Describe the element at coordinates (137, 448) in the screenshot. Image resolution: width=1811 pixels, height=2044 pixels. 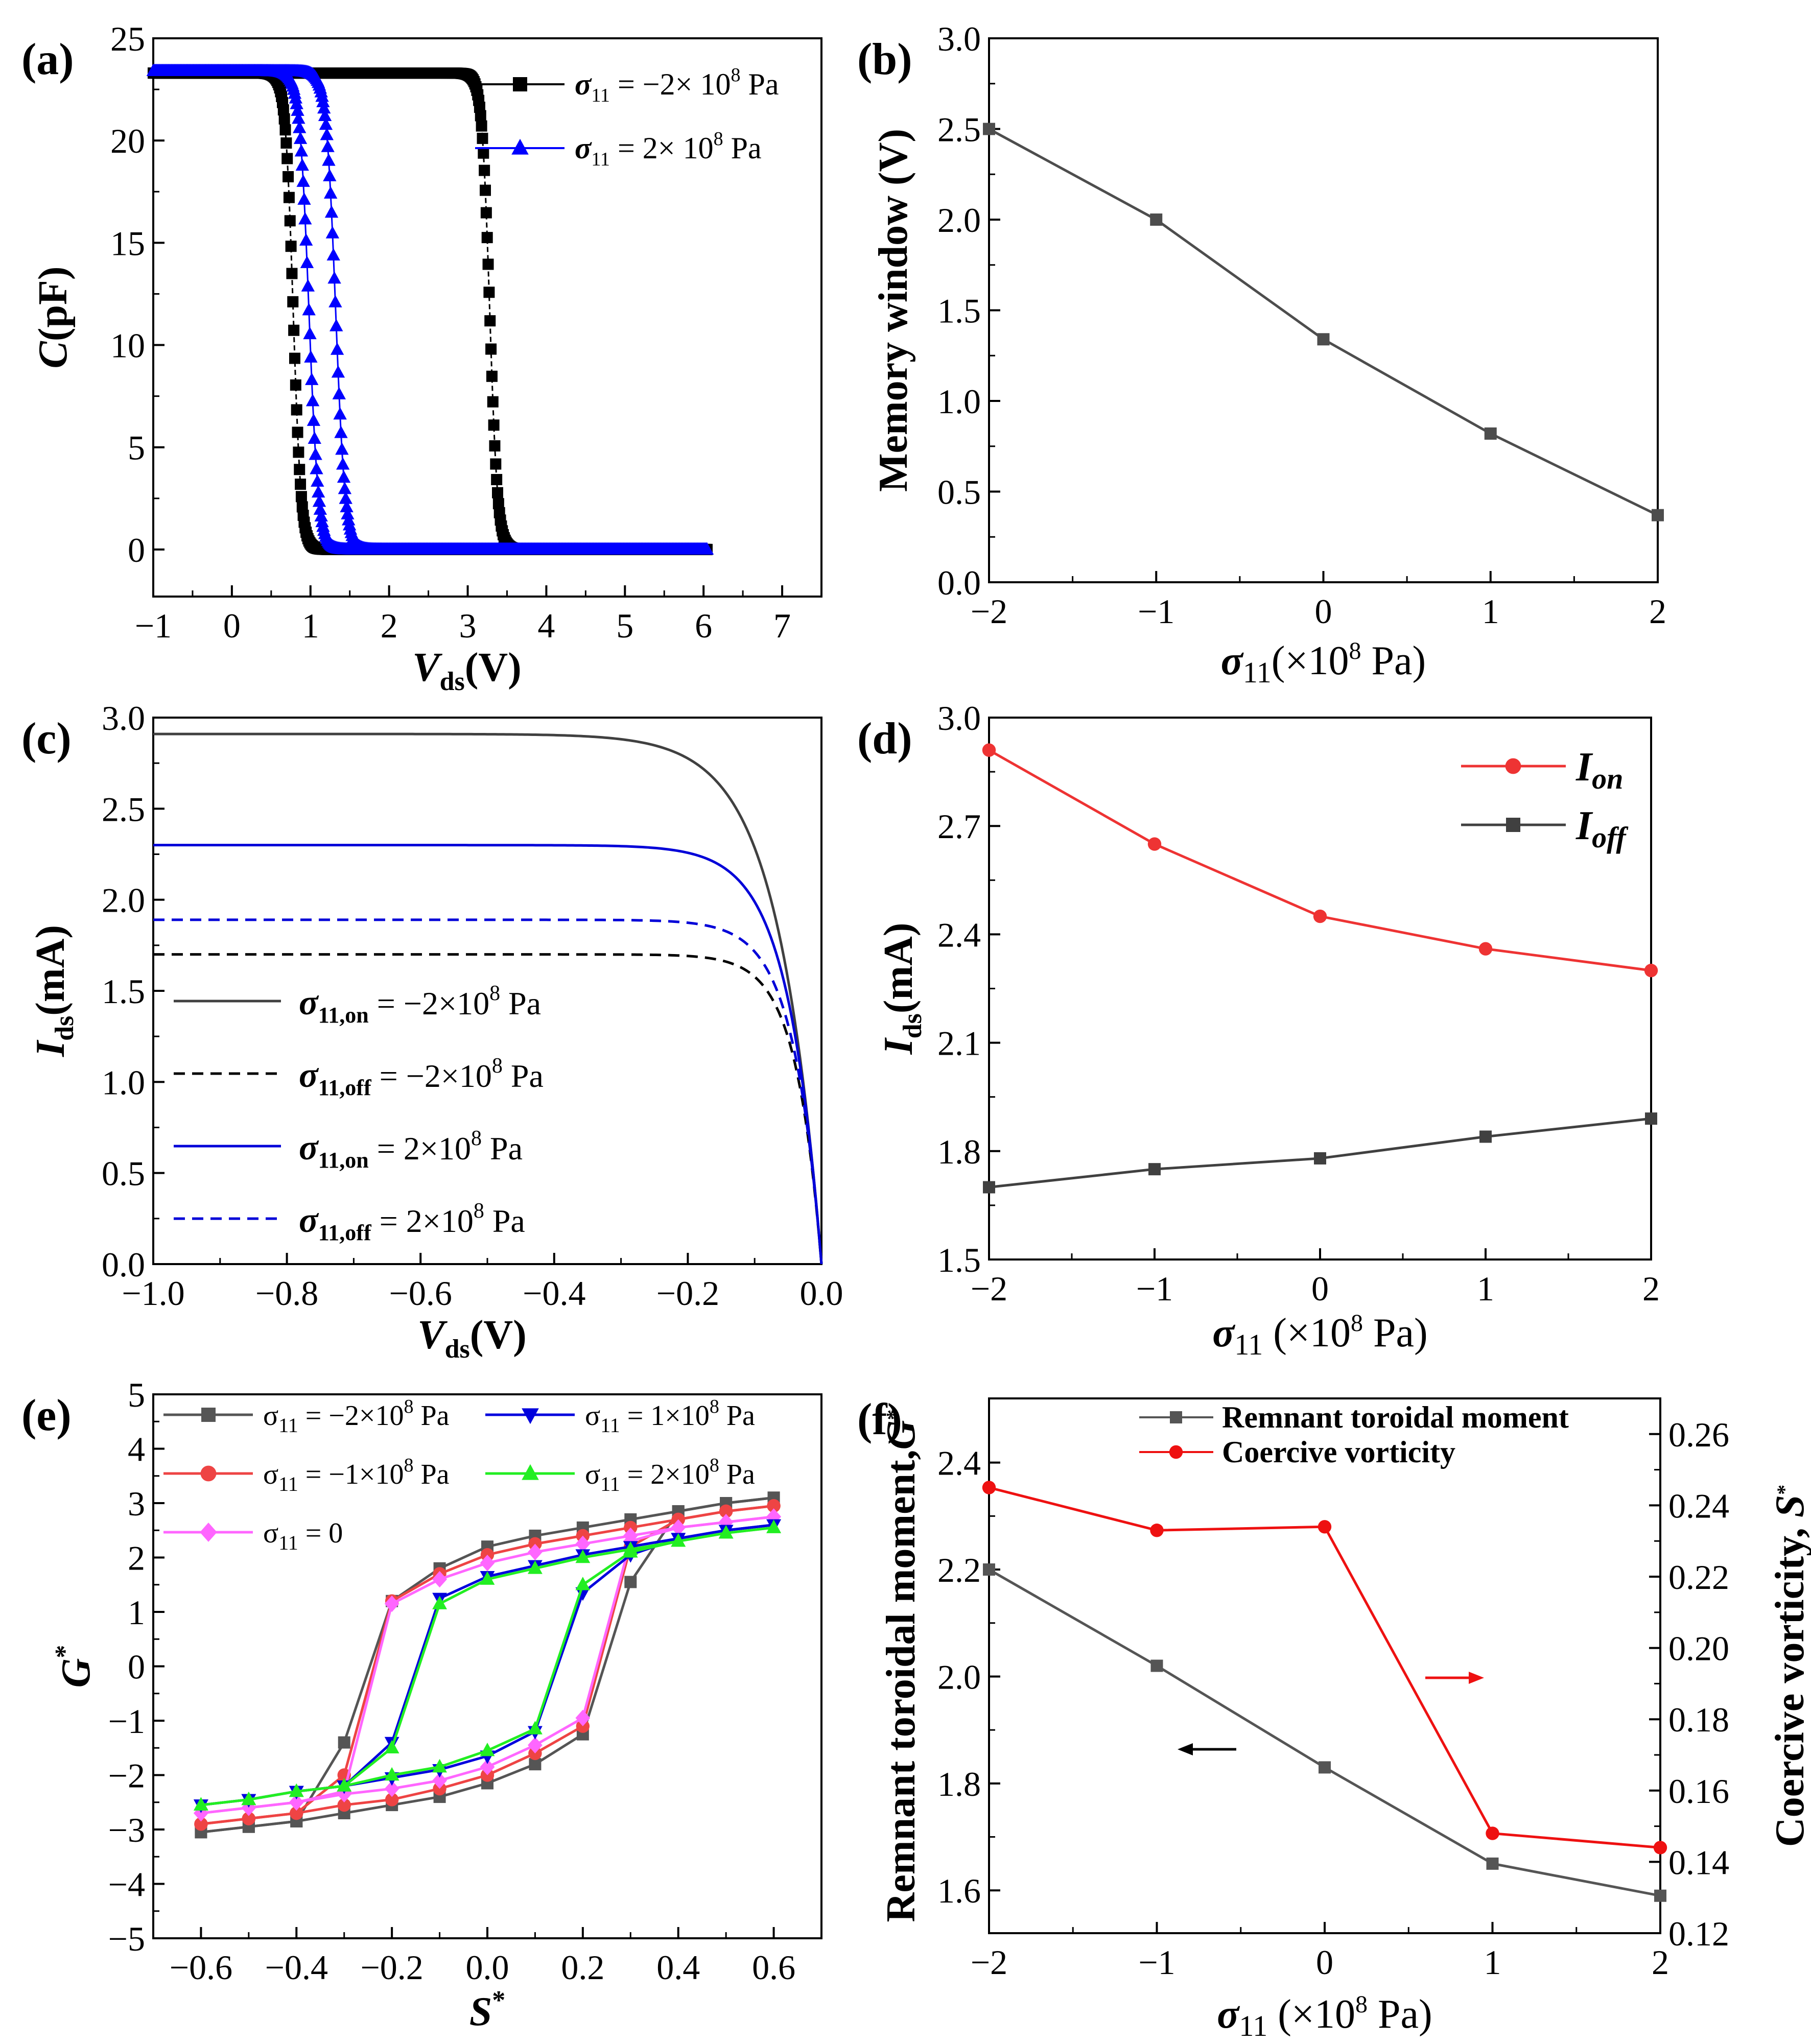
I see `y-tick-label: 5` at that location.